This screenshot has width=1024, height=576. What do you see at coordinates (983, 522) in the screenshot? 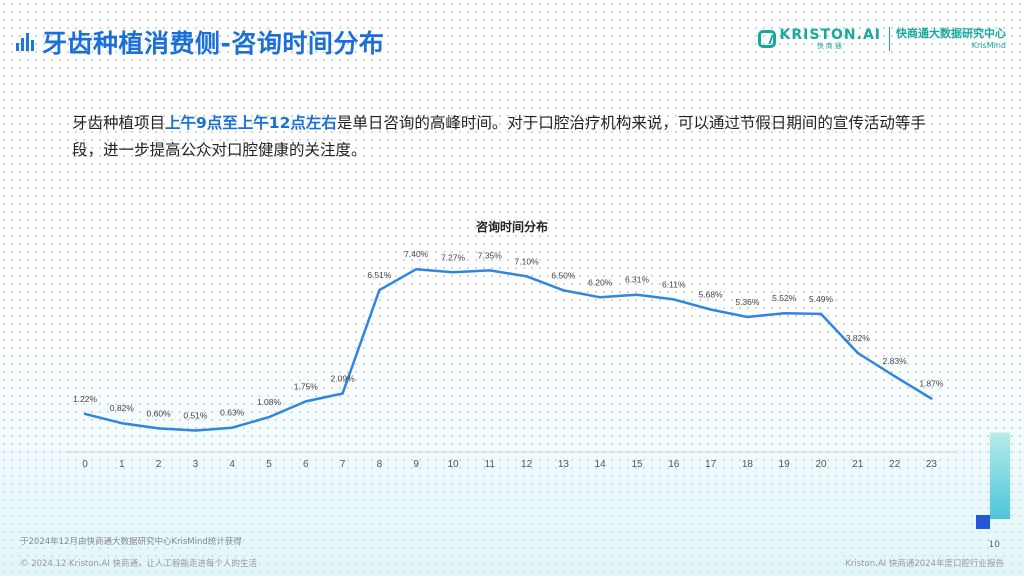
I see `decorative-corner` at bounding box center [983, 522].